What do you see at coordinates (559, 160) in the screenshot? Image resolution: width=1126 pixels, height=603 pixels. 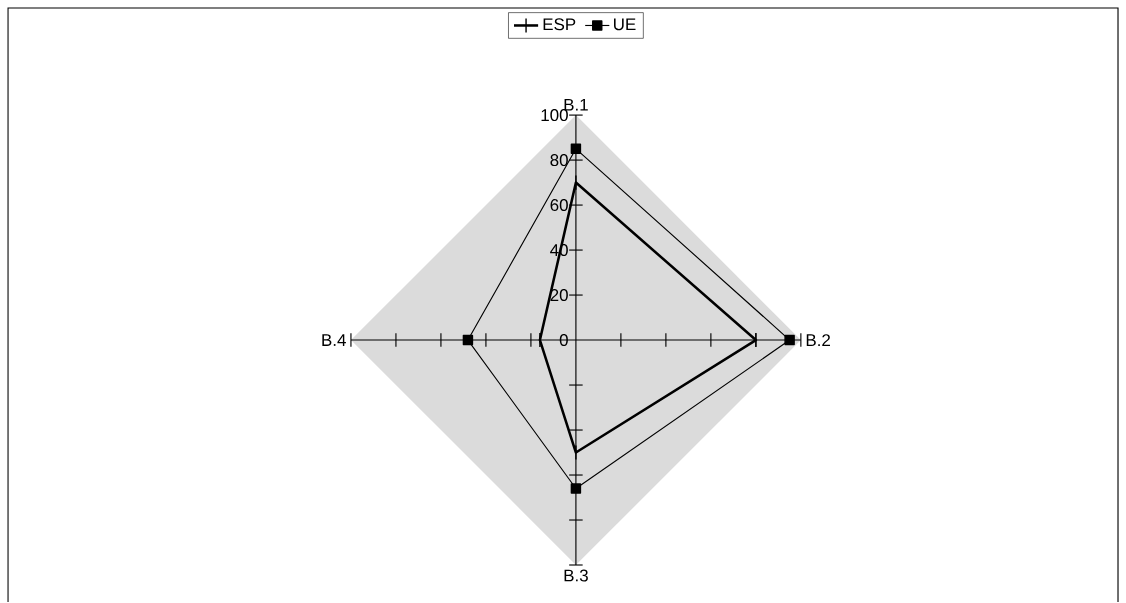 I see `y-tick-label: 80` at bounding box center [559, 160].